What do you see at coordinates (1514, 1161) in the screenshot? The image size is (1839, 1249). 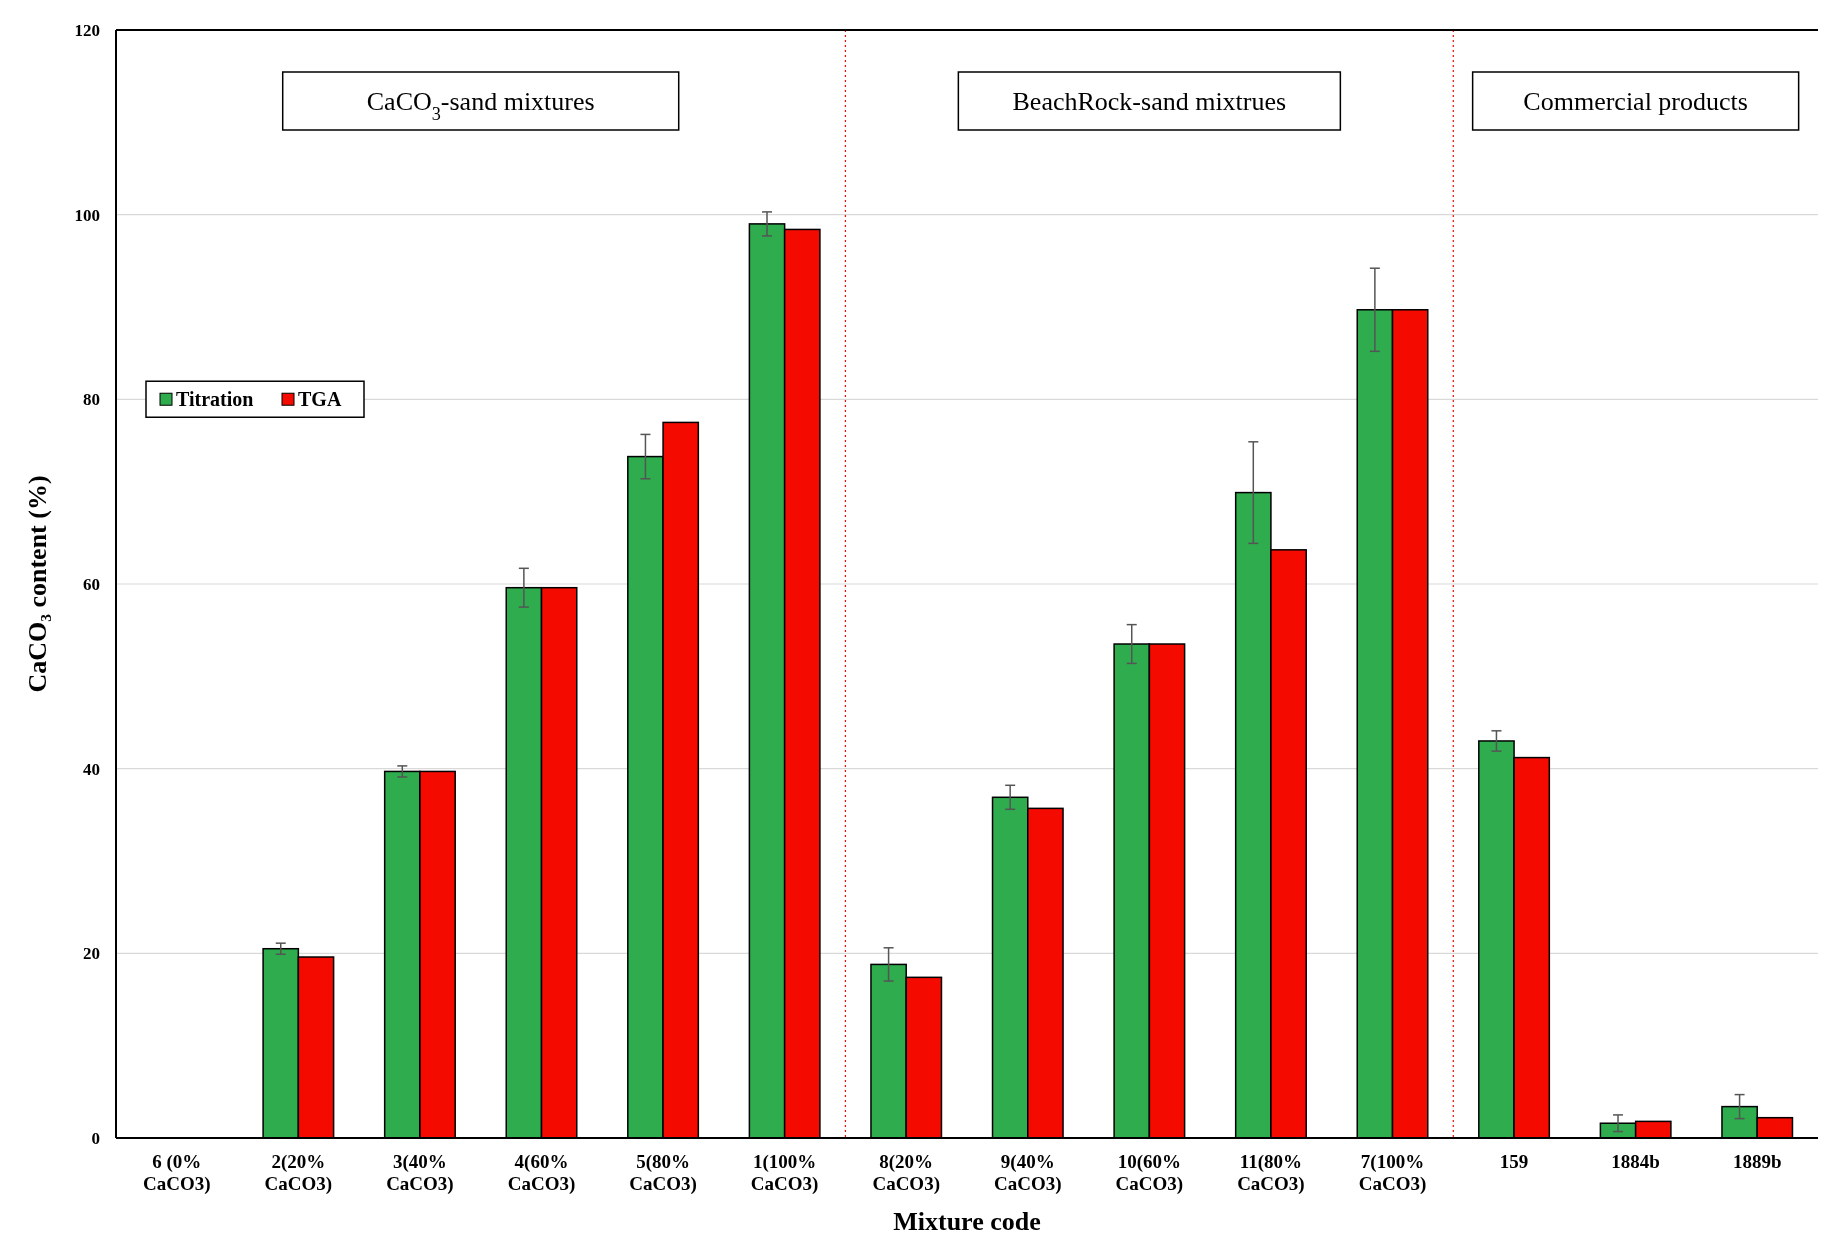 I see `x-tick-label: 159` at bounding box center [1514, 1161].